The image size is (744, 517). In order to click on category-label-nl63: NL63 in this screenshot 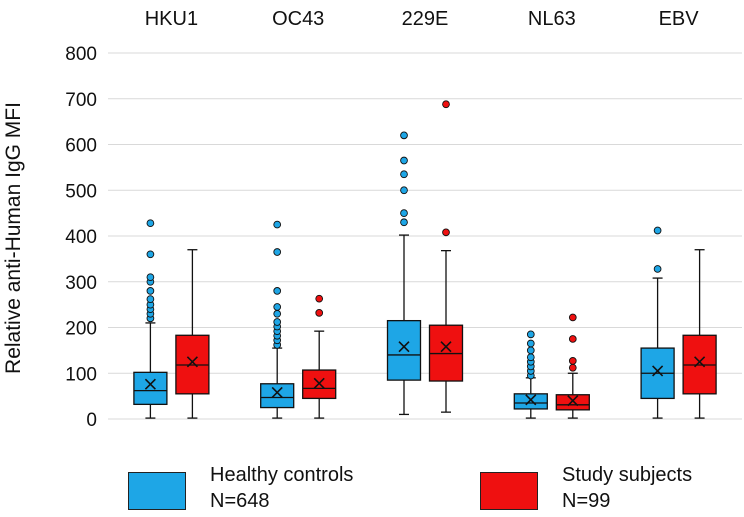, I will do `click(552, 19)`.